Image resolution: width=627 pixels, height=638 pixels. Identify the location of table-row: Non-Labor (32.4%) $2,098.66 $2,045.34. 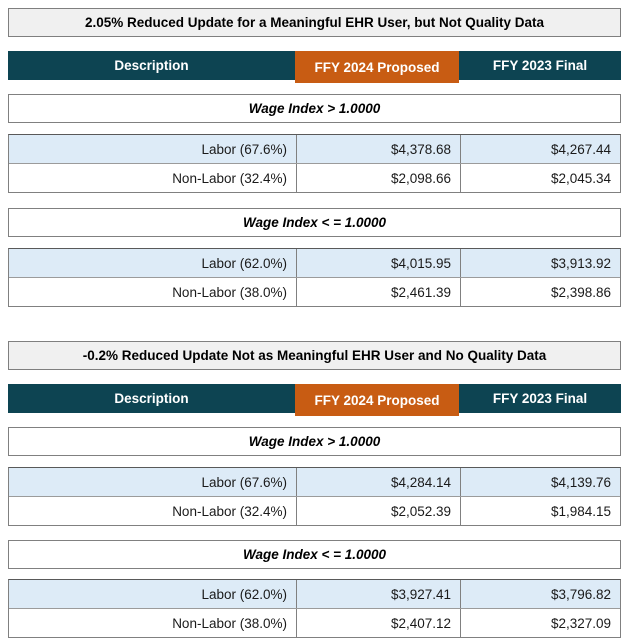
(314, 177).